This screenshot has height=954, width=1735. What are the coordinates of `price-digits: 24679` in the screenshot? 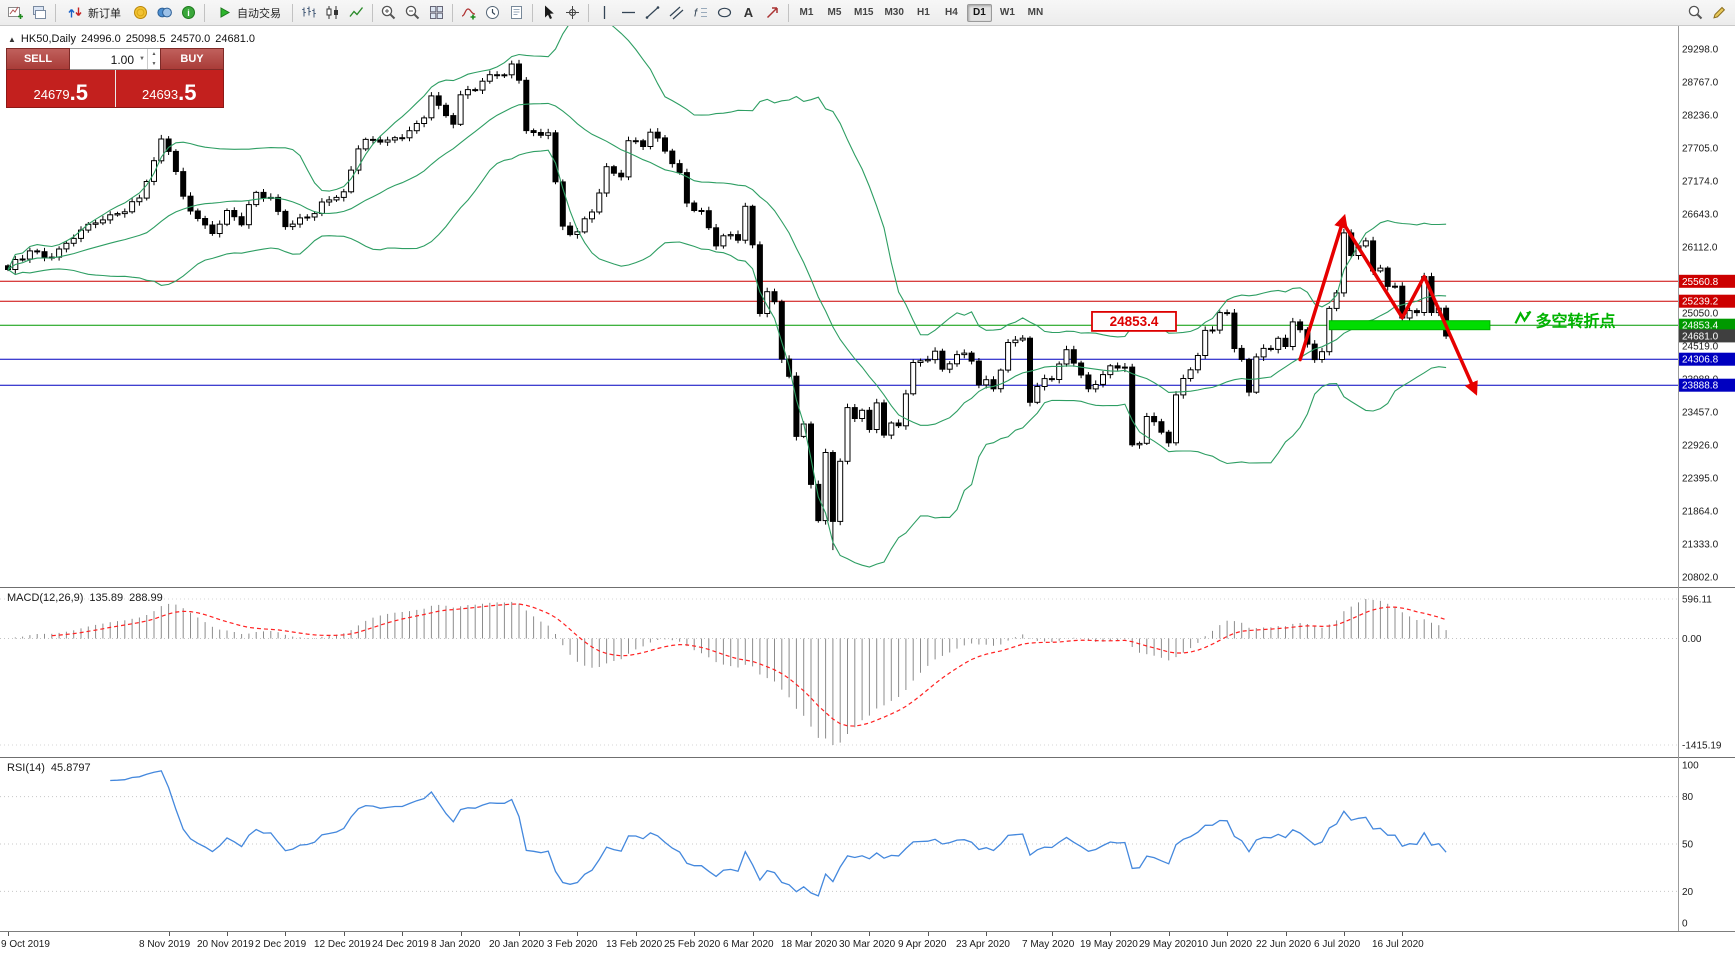 It's located at (51, 94).